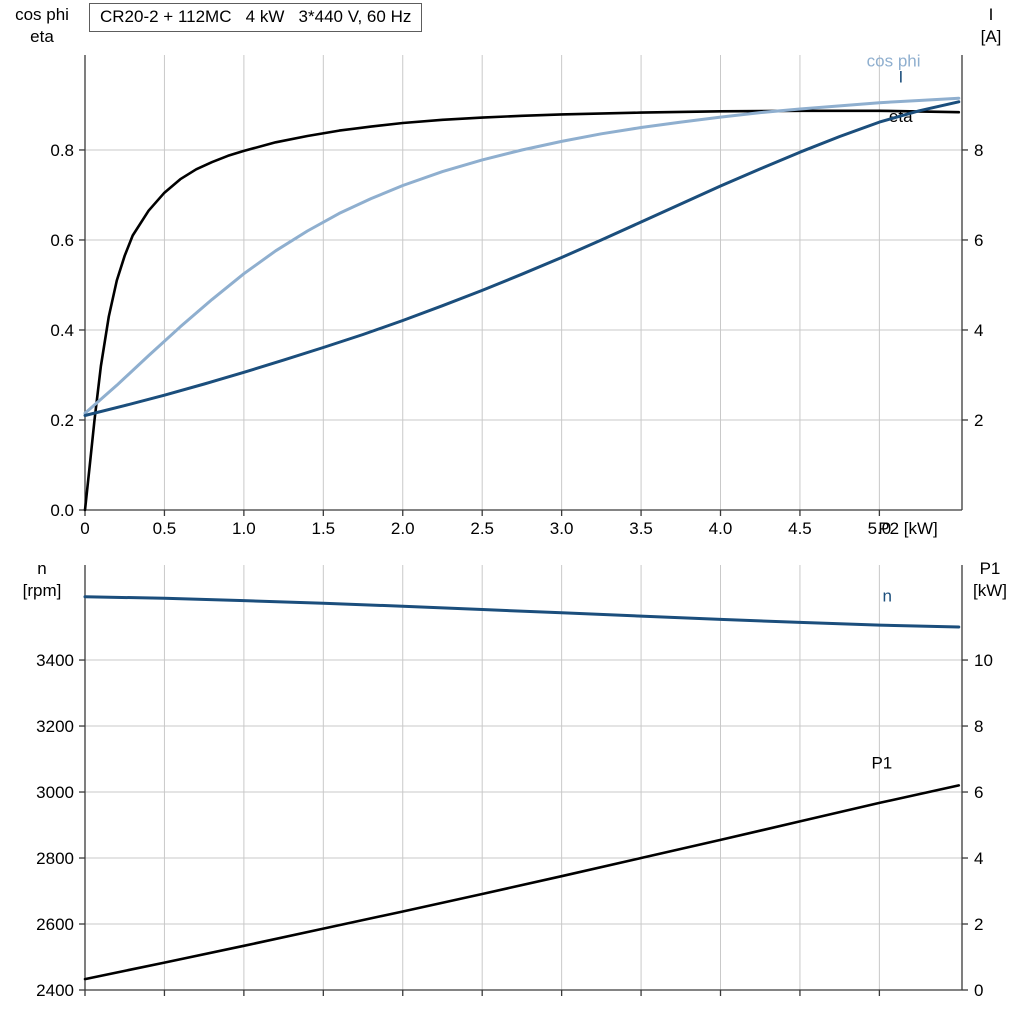 This screenshot has height=1024, width=1024. I want to click on right-tick-label: 0, so click(978, 990).